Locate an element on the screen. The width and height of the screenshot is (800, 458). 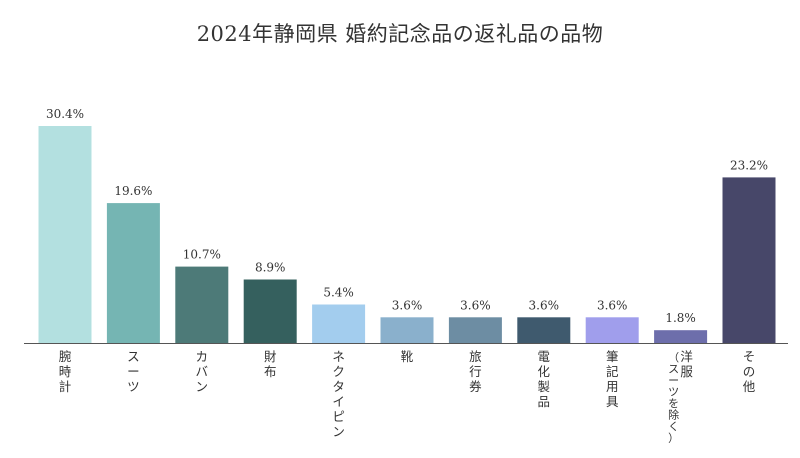
category-label-1: スーツ is located at coordinates (133, 371).